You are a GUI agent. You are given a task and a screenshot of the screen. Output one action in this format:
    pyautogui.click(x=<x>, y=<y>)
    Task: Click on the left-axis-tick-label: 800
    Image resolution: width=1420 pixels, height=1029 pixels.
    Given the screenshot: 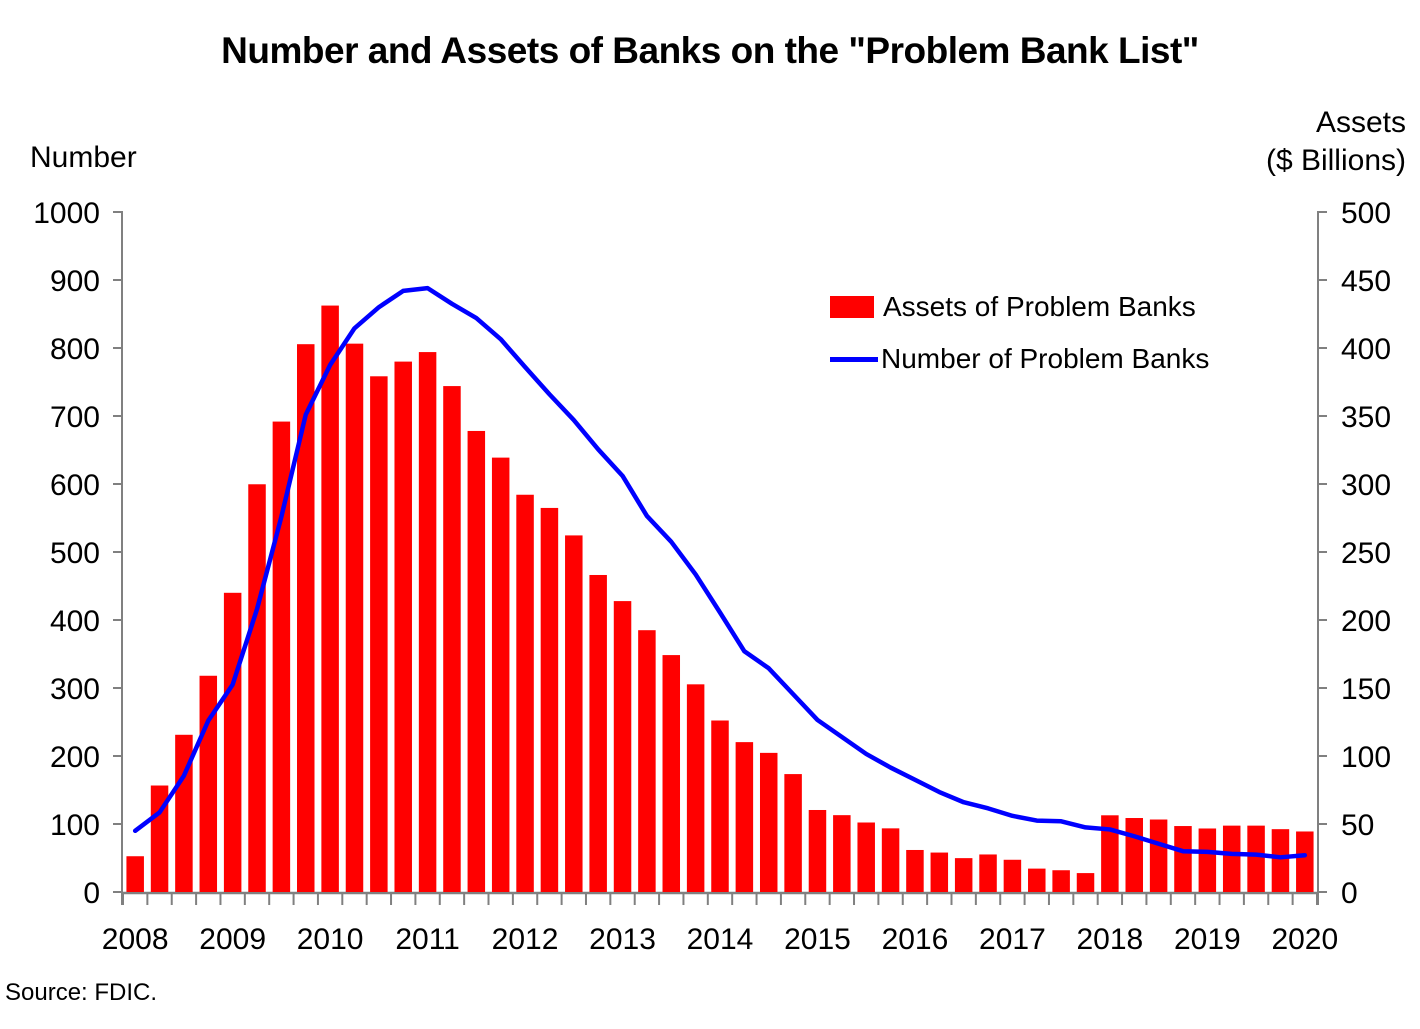 What is the action you would take?
    pyautogui.click(x=75, y=349)
    